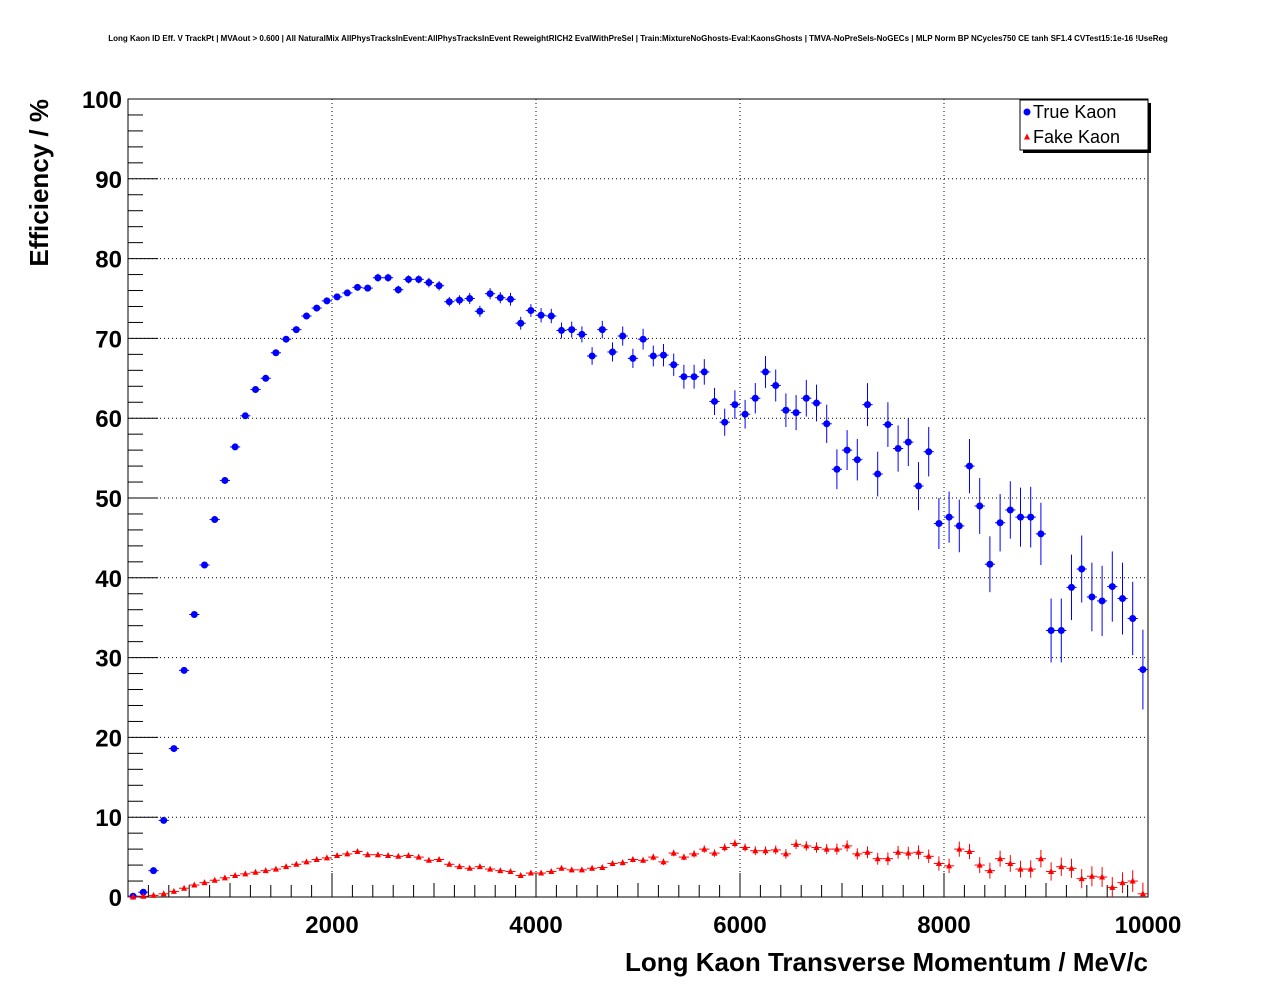 This screenshot has width=1276, height=996. What do you see at coordinates (108, 339) in the screenshot?
I see `y-tick-label: 70` at bounding box center [108, 339].